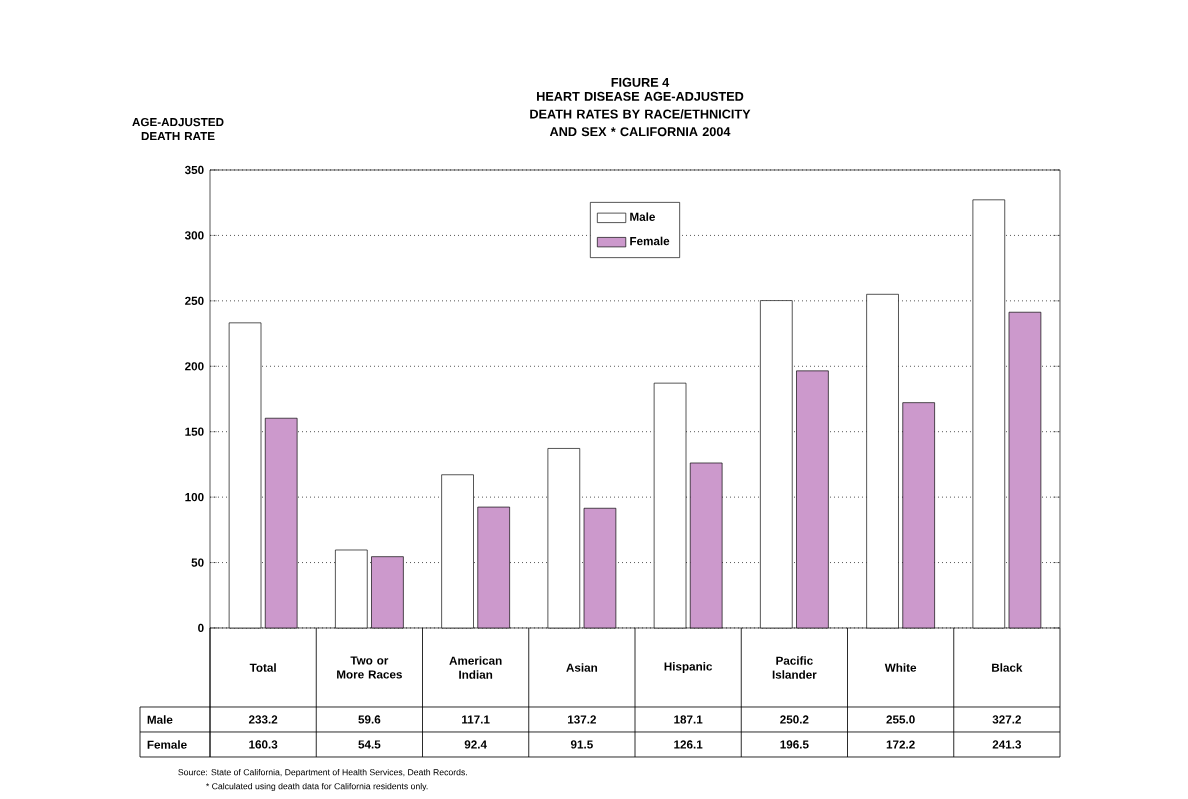  What do you see at coordinates (1007, 667) in the screenshot?
I see `x-tick-label: Black` at bounding box center [1007, 667].